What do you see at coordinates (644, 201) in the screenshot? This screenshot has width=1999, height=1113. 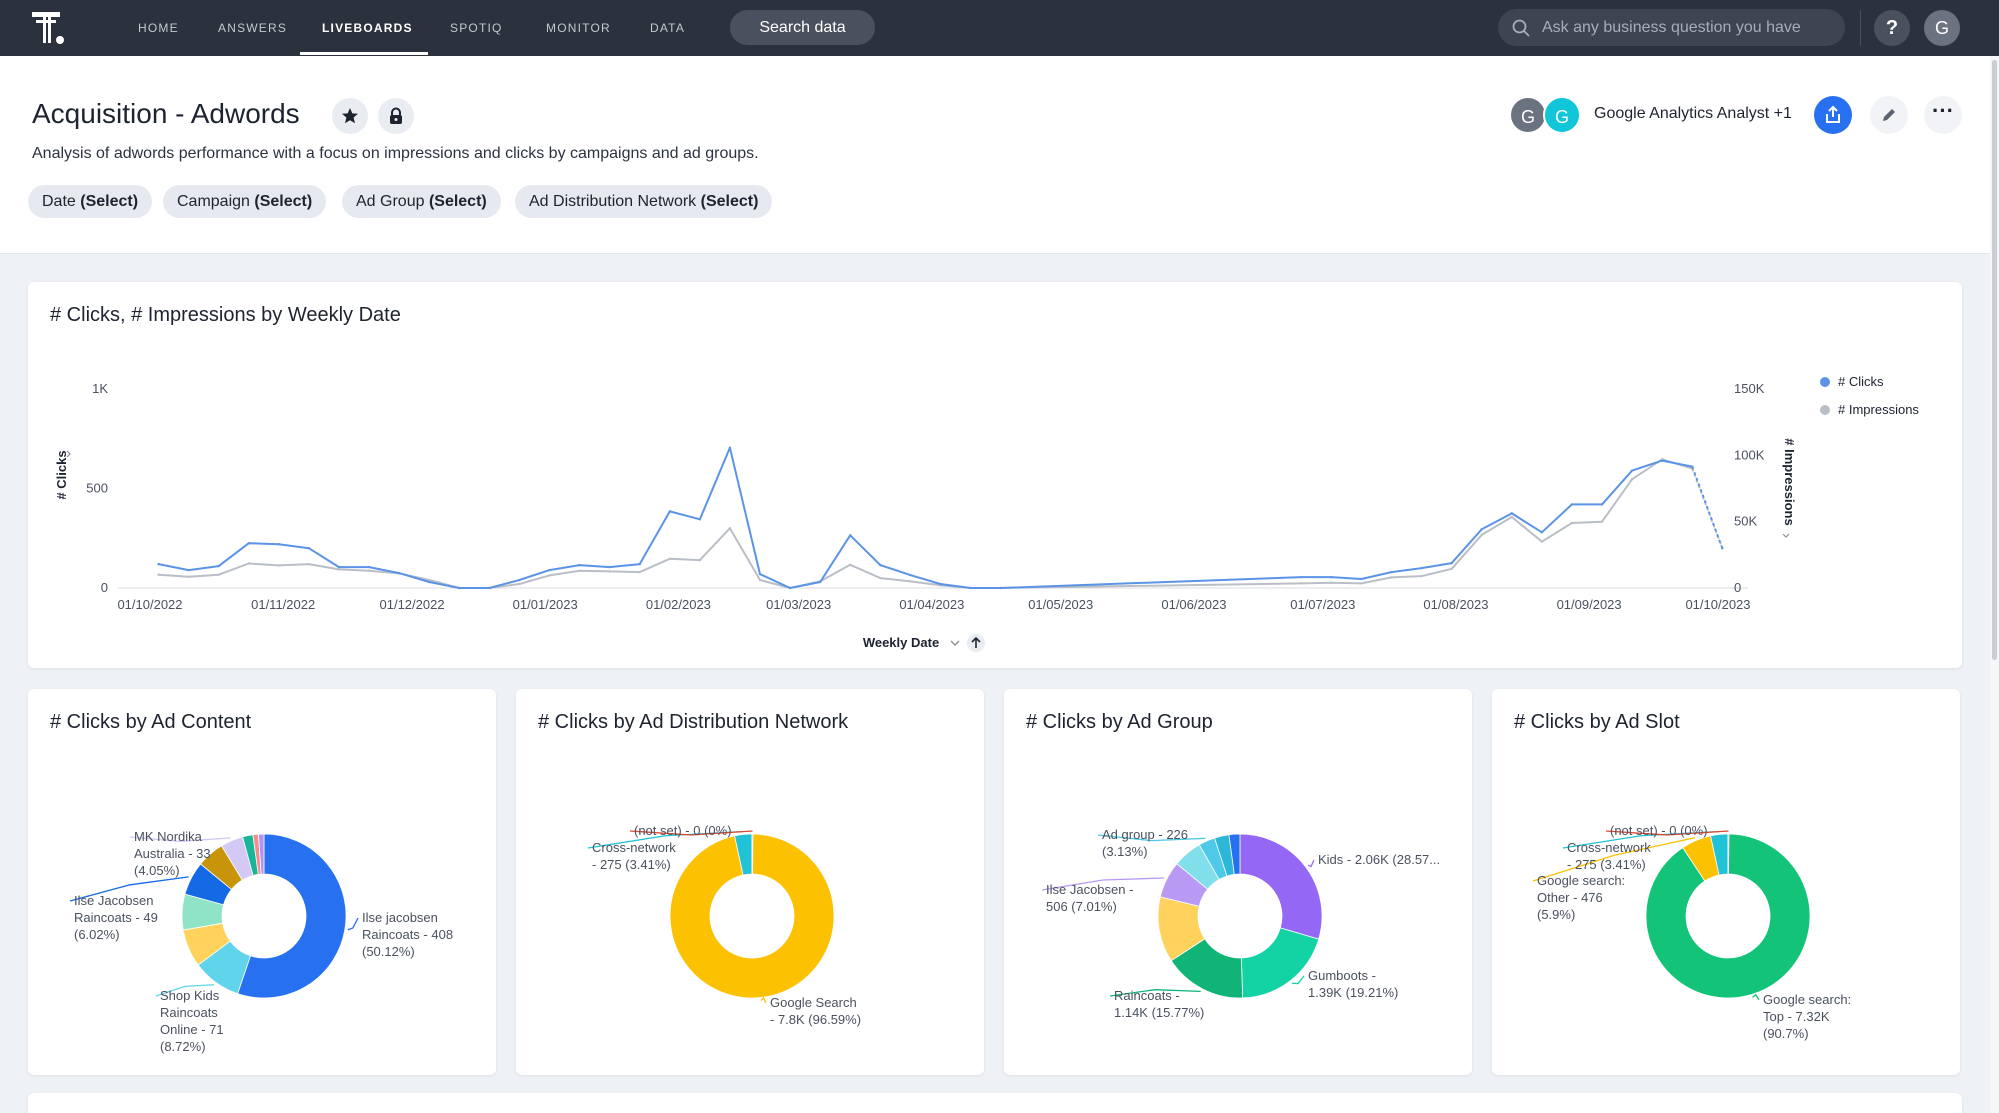 I see `filter-chip-ad-distribution-network: Ad Distribution Network (Select)` at bounding box center [644, 201].